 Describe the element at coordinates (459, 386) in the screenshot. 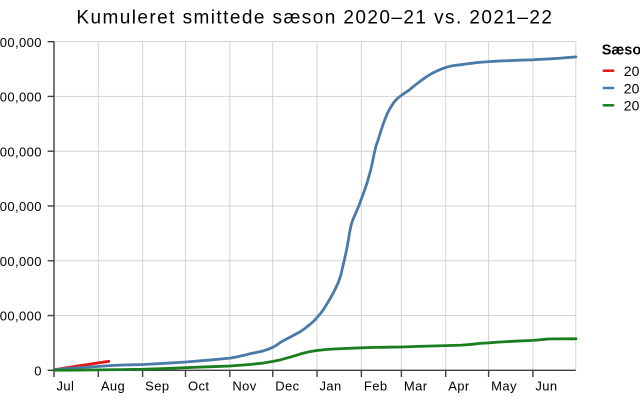

I see `svg-text: Apr` at that location.